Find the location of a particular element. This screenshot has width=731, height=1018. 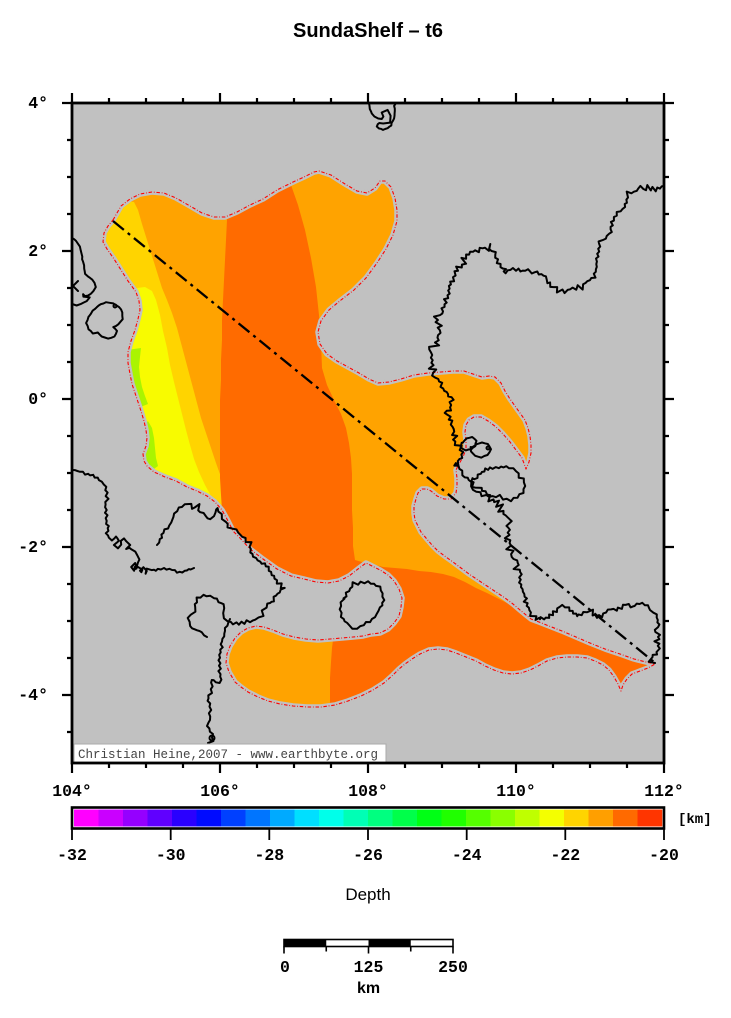

svg-text: Depth is located at coordinates (367, 894).